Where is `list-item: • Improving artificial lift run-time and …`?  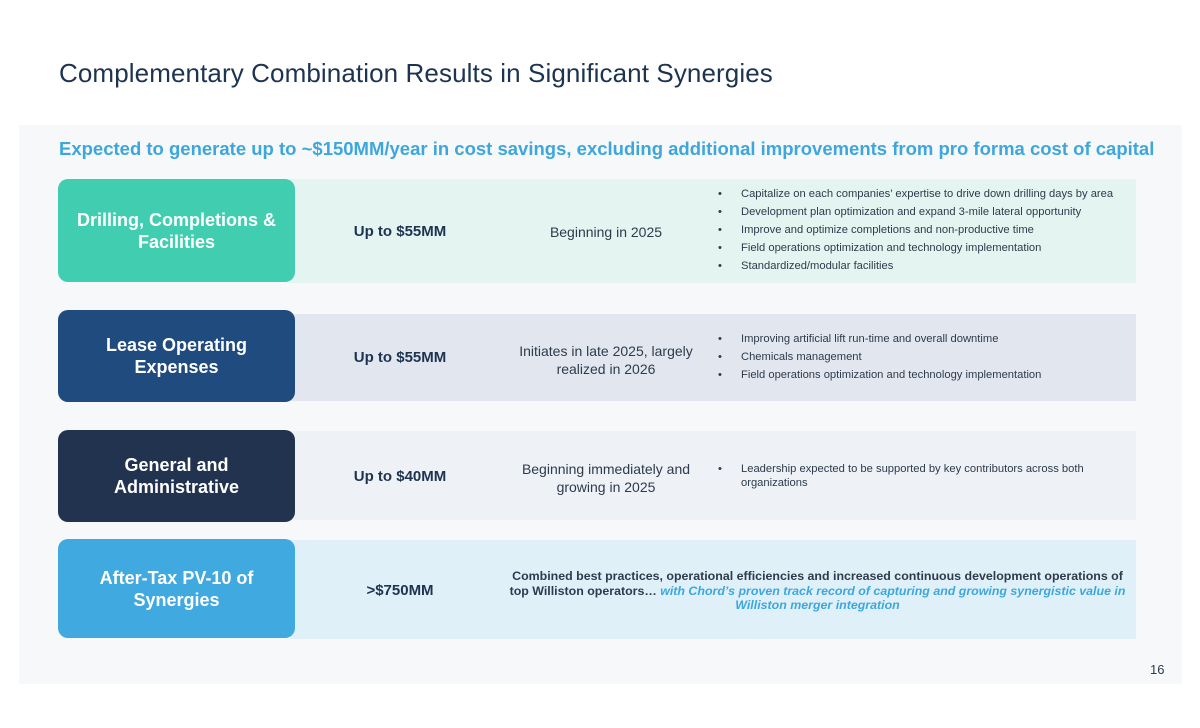
list-item: • Improving artificial lift run-time and … is located at coordinates (858, 339).